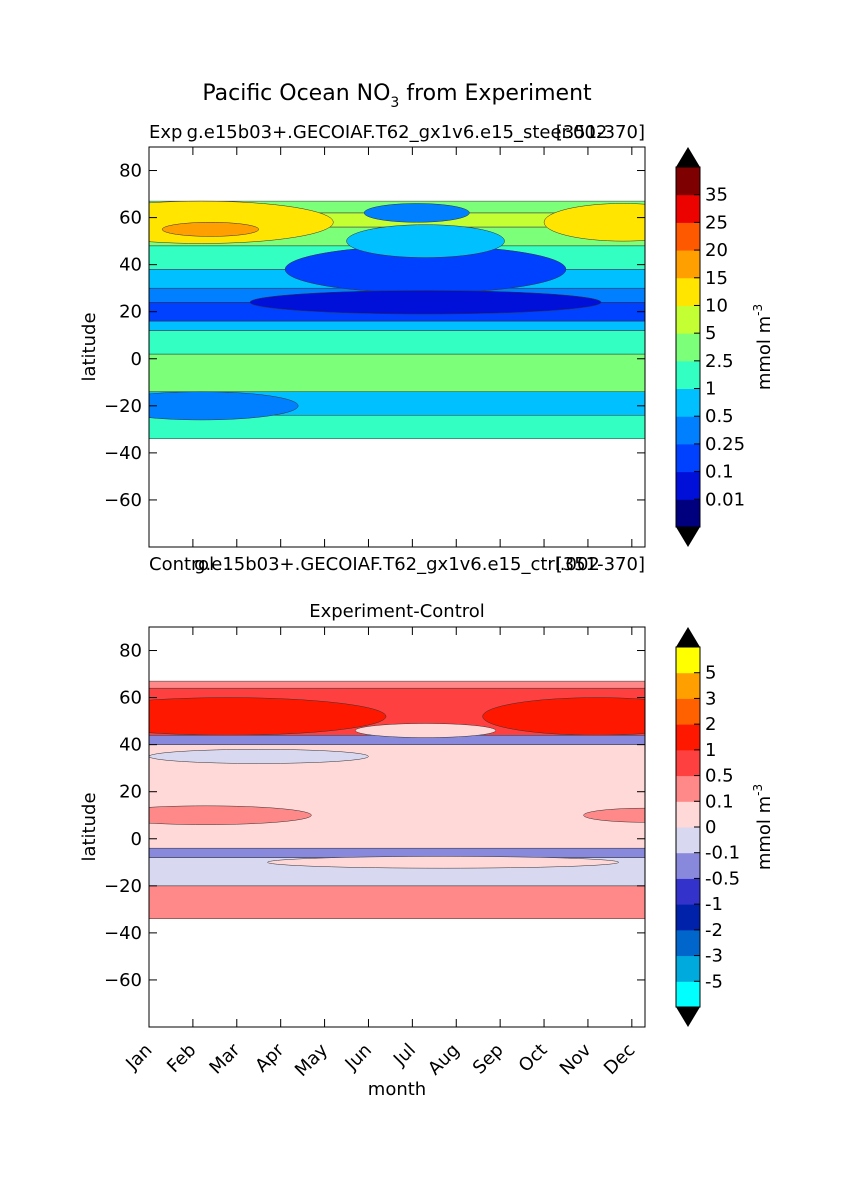 This screenshot has width=855, height=1179. Describe the element at coordinates (130, 312) in the screenshot. I see `top-y-tick-label: 20` at that location.